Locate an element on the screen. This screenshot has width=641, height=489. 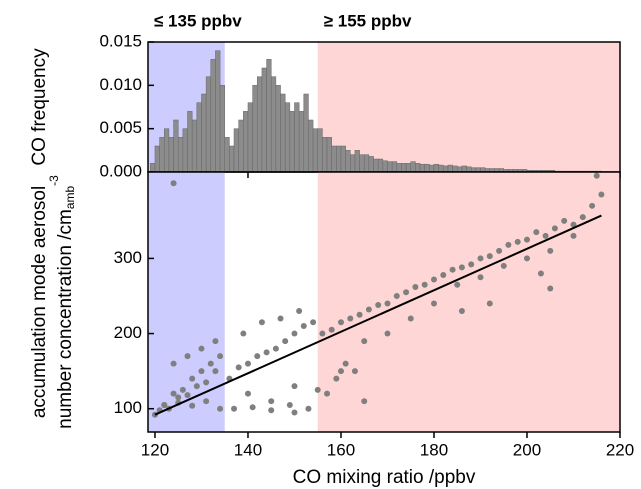
x-tick-label: 220 is located at coordinates (620, 449).